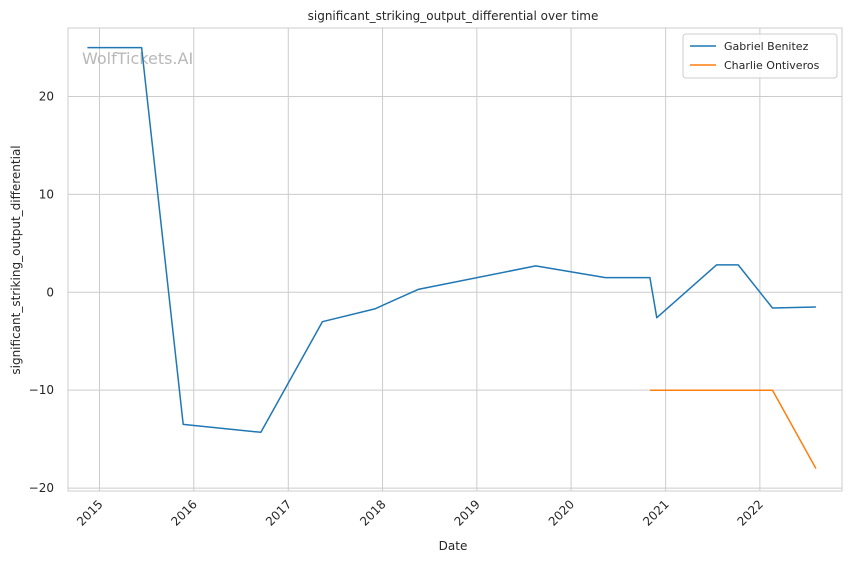 Image resolution: width=850 pixels, height=561 pixels. What do you see at coordinates (137, 58) in the screenshot?
I see `watermark: WolfTickets.AI` at bounding box center [137, 58].